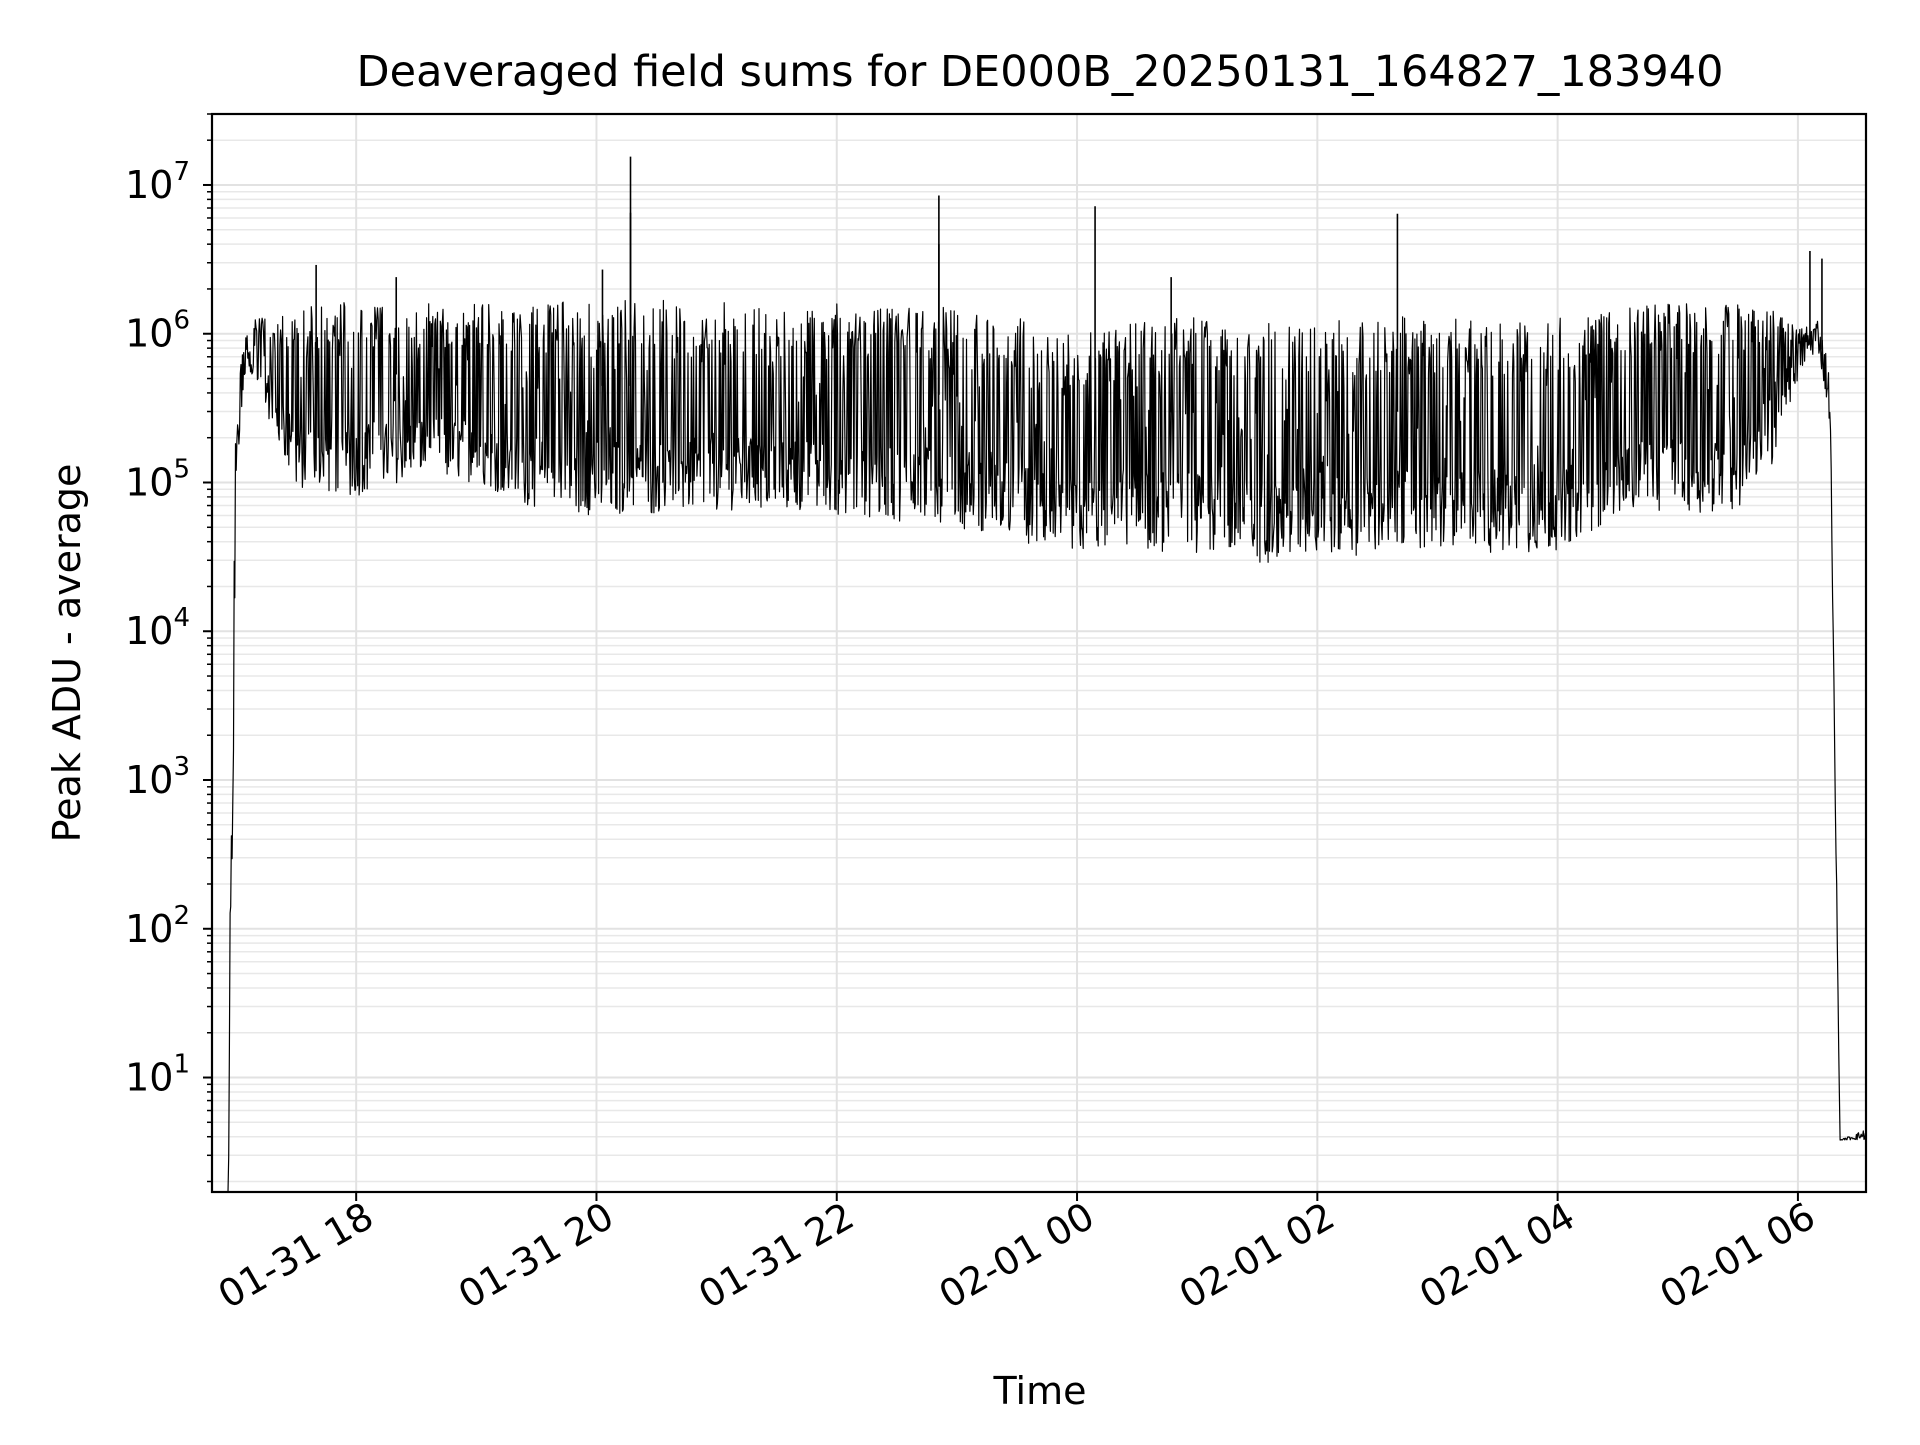  I want to click on x-tick-label: 02-01 00, so click(1017, 1256).